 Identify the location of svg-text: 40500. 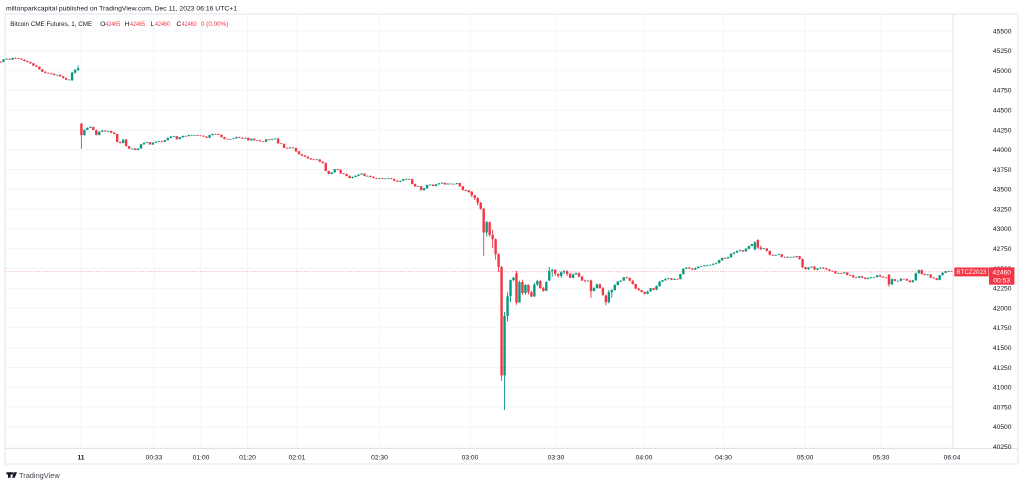
(1002, 427).